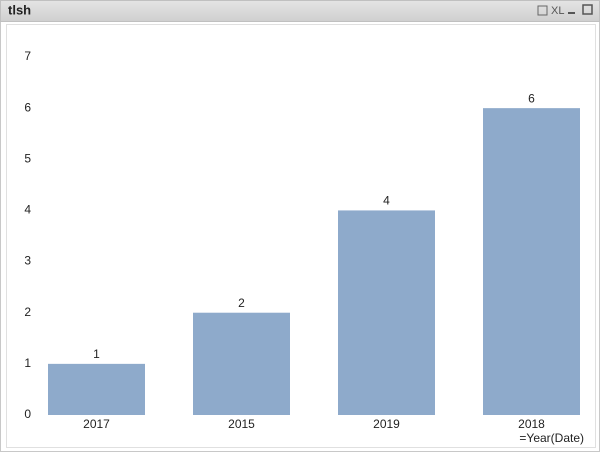  I want to click on title-bar, so click(300, 11).